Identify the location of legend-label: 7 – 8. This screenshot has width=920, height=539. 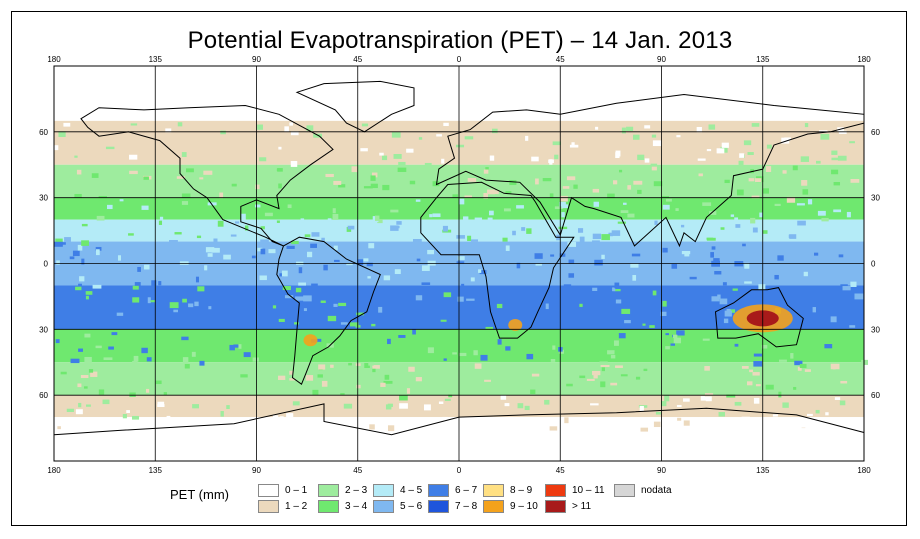
(466, 506).